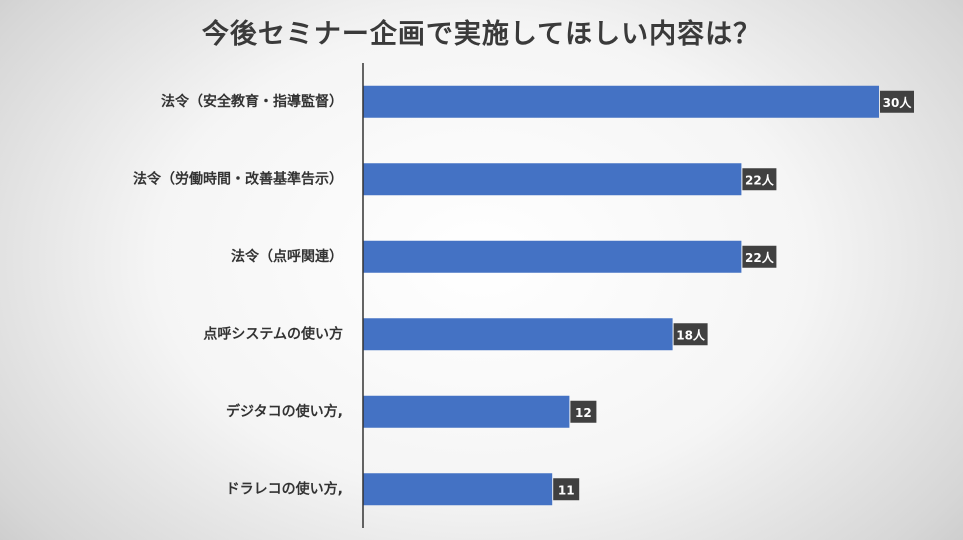 The height and width of the screenshot is (540, 963). Describe the element at coordinates (481, 34) in the screenshot. I see `chart-title: 今後セミナー企画で実施してほしい内容は？` at that location.